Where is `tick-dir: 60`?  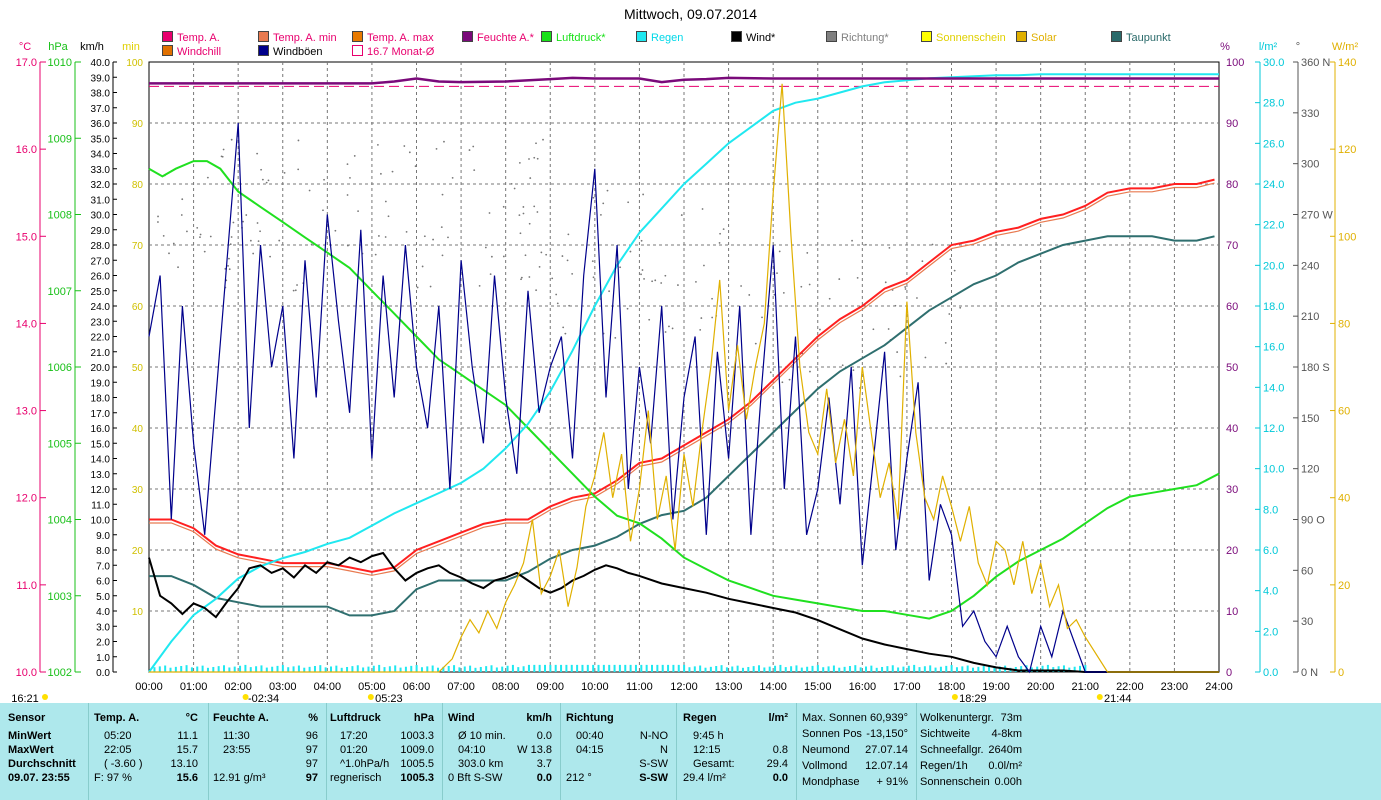 tick-dir: 60 is located at coordinates (1307, 571).